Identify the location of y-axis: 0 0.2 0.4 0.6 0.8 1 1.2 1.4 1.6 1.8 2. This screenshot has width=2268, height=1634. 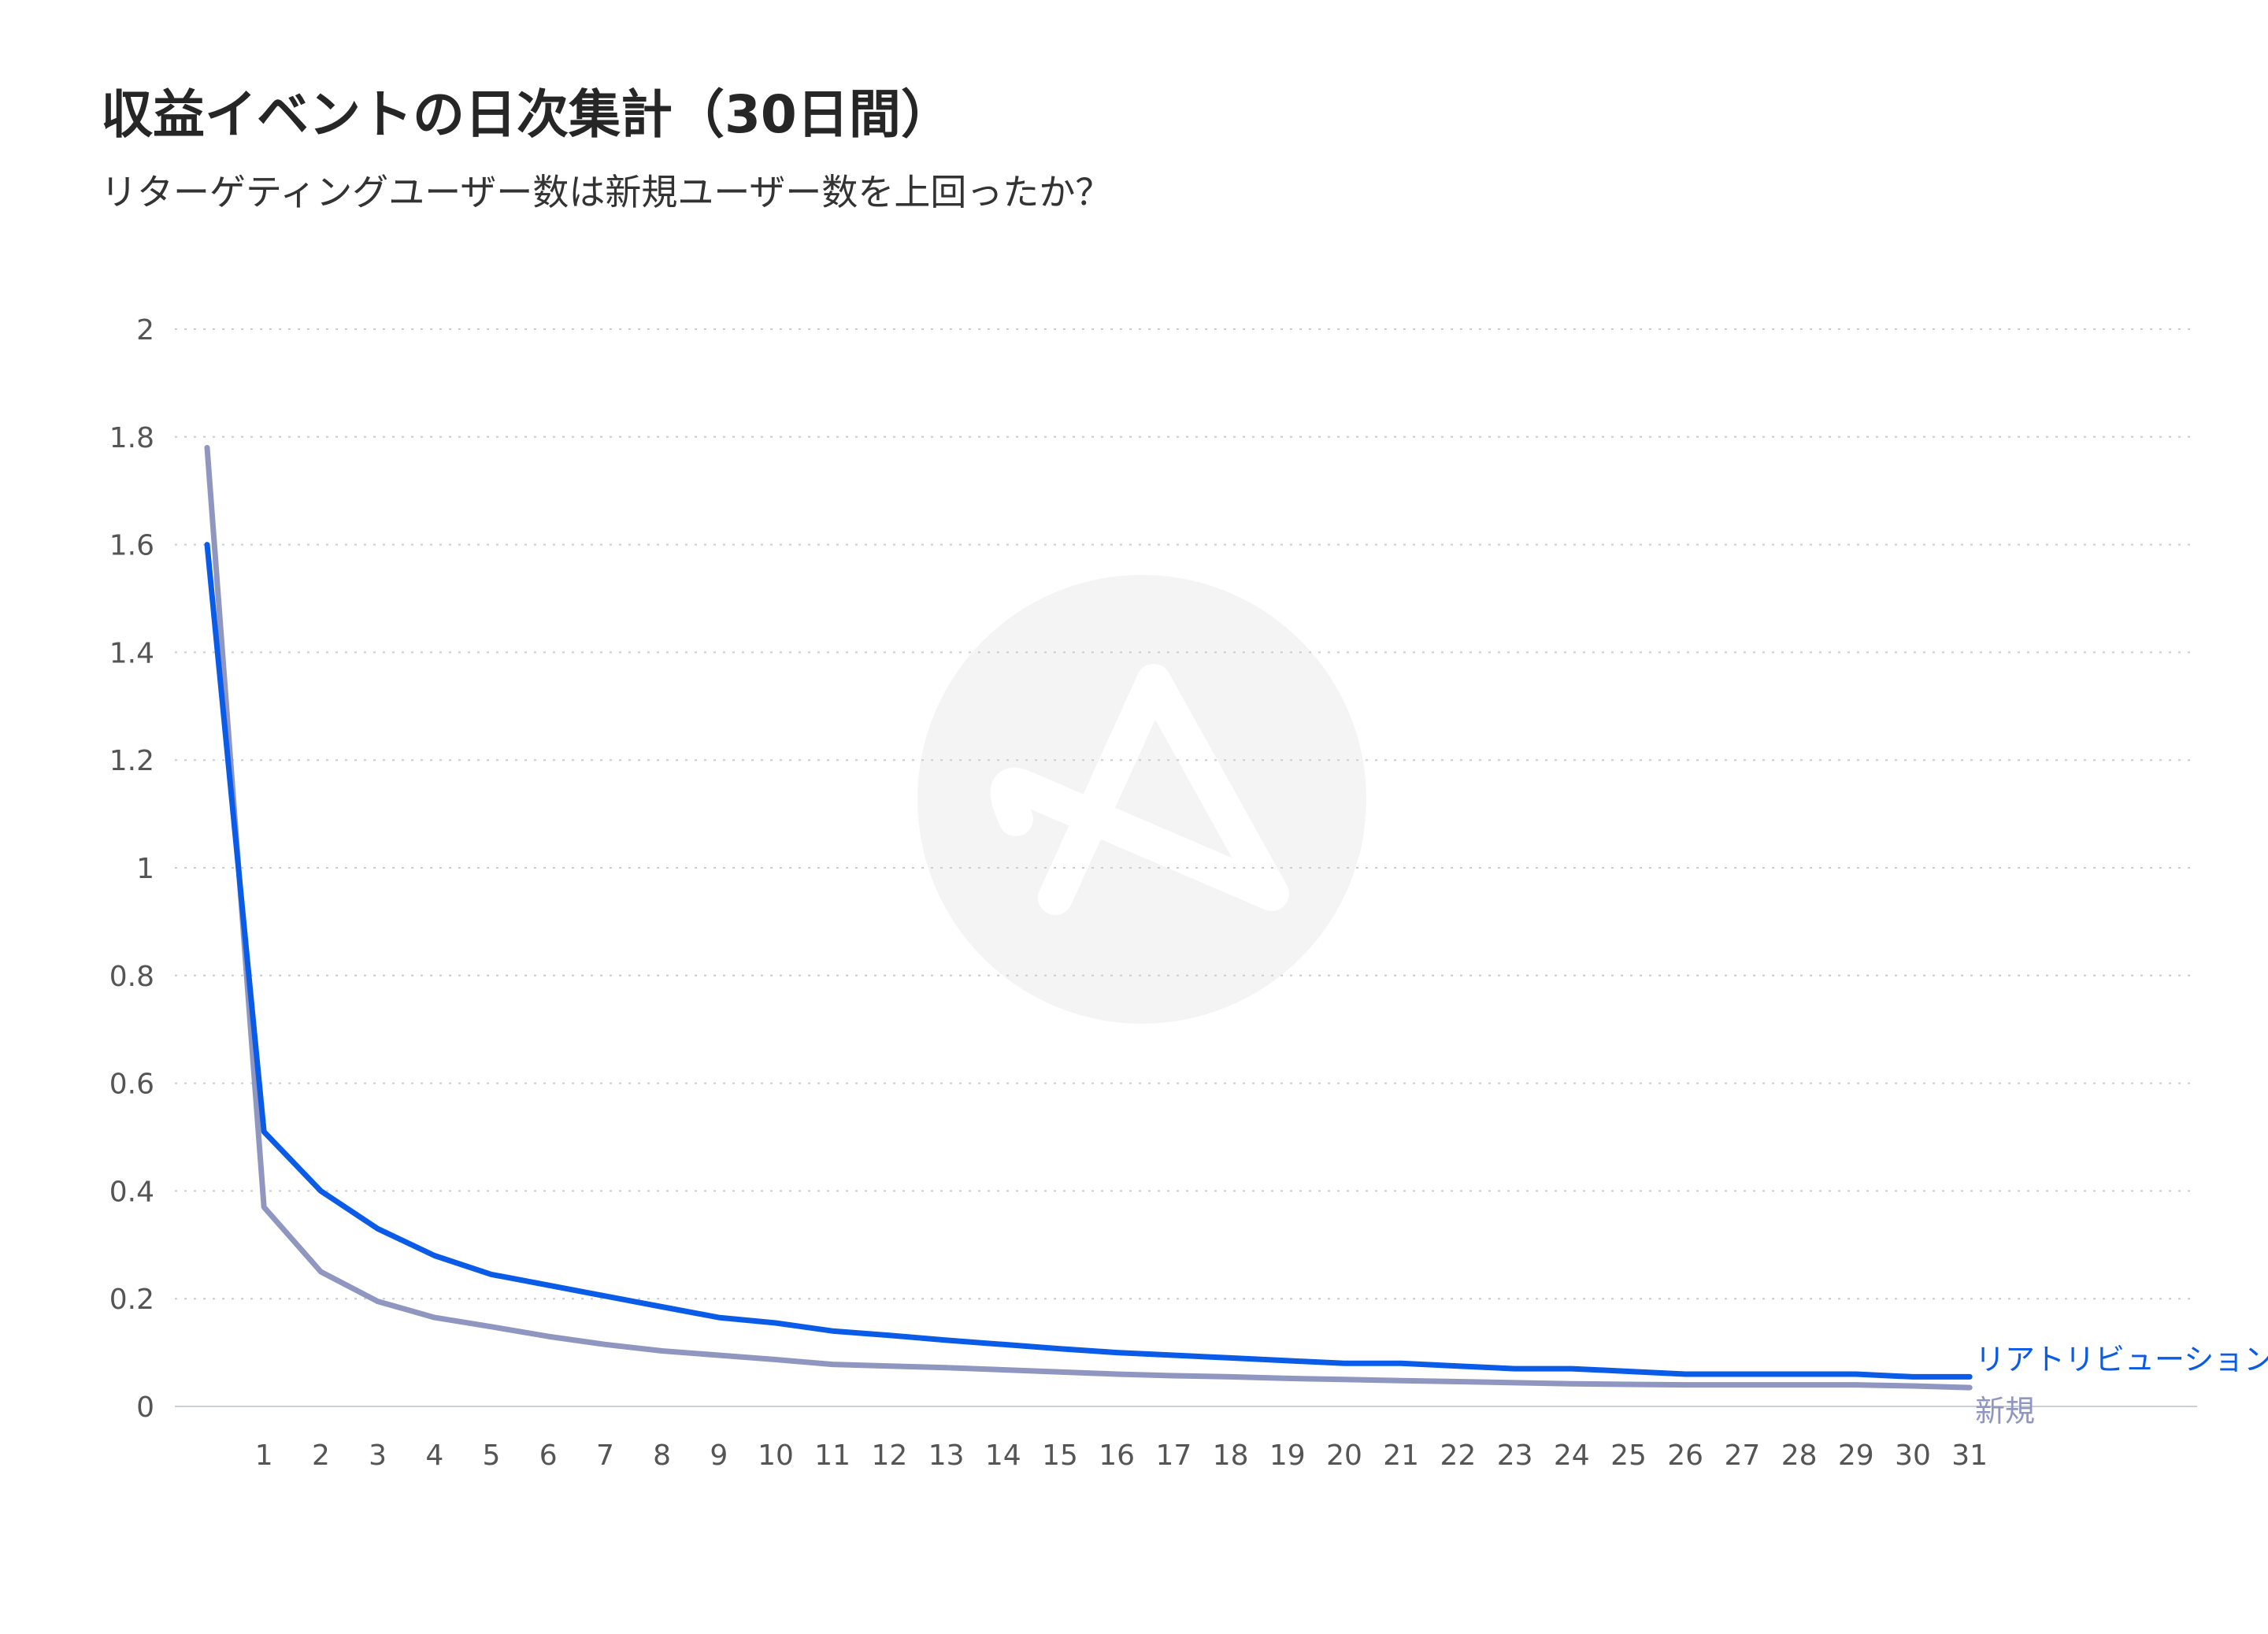
(131, 869).